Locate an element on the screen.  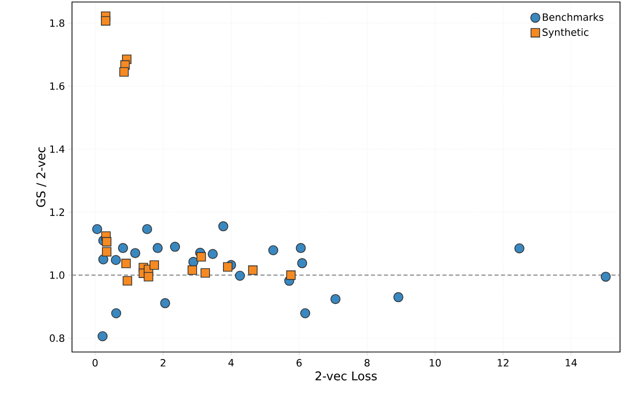
x-tick-label: 14 is located at coordinates (571, 362).